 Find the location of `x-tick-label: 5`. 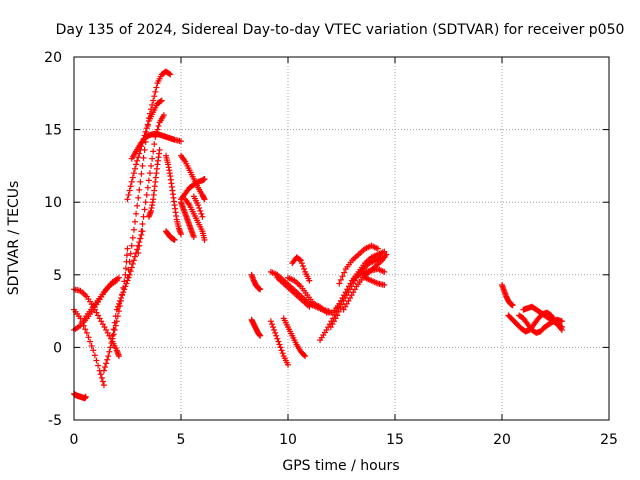

x-tick-label: 5 is located at coordinates (181, 440).